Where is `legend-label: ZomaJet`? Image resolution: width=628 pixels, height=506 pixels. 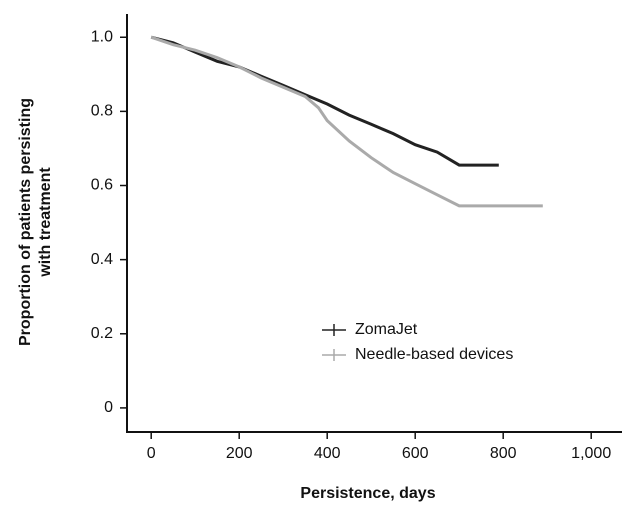 legend-label: ZomaJet is located at coordinates (386, 329).